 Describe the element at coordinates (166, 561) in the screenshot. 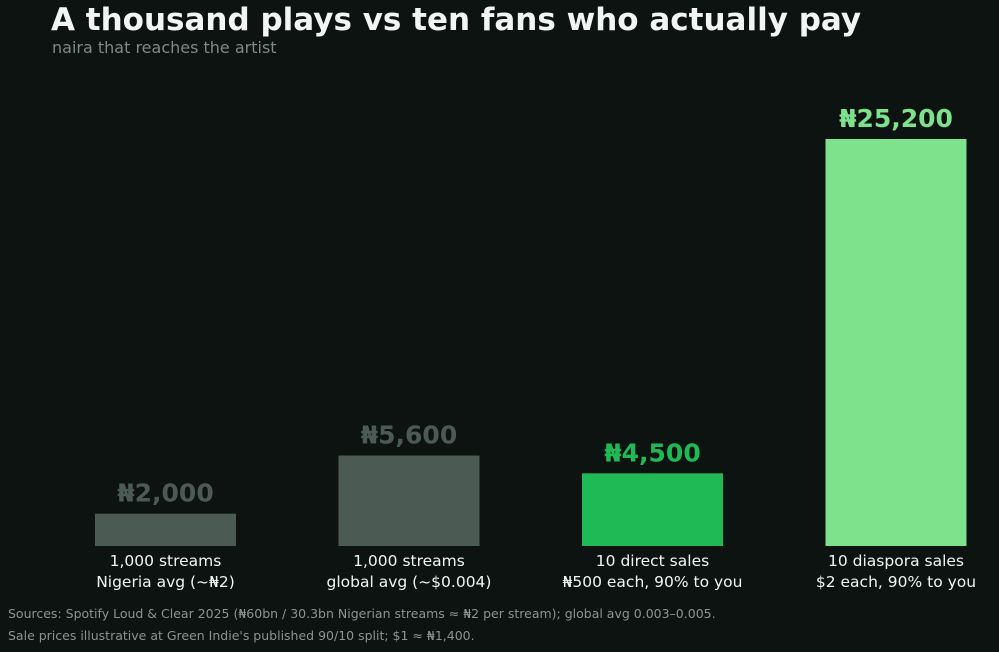

I see `category-label-1-line-1: 1,000 streams` at that location.